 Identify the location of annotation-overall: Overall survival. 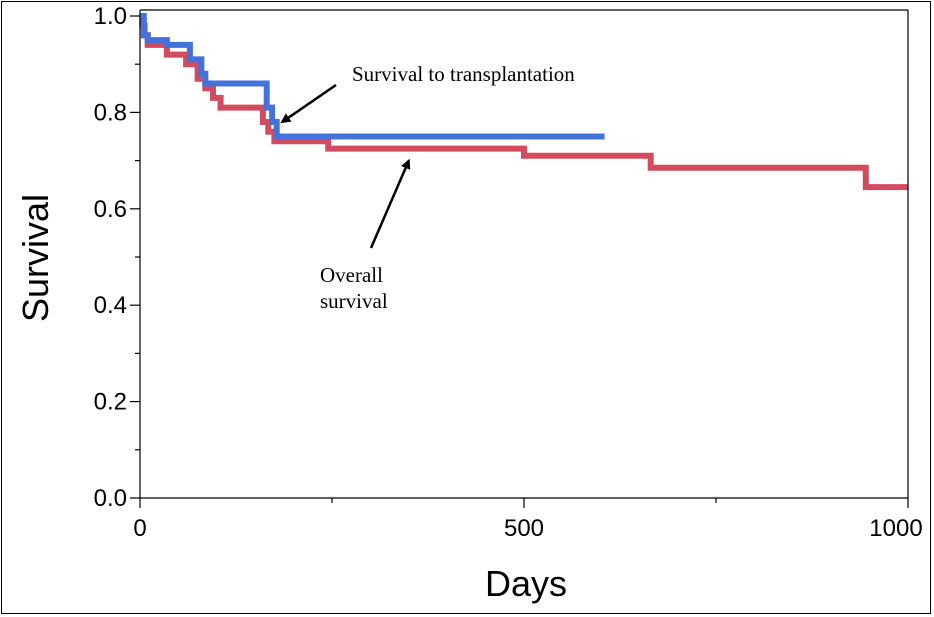
(354, 288).